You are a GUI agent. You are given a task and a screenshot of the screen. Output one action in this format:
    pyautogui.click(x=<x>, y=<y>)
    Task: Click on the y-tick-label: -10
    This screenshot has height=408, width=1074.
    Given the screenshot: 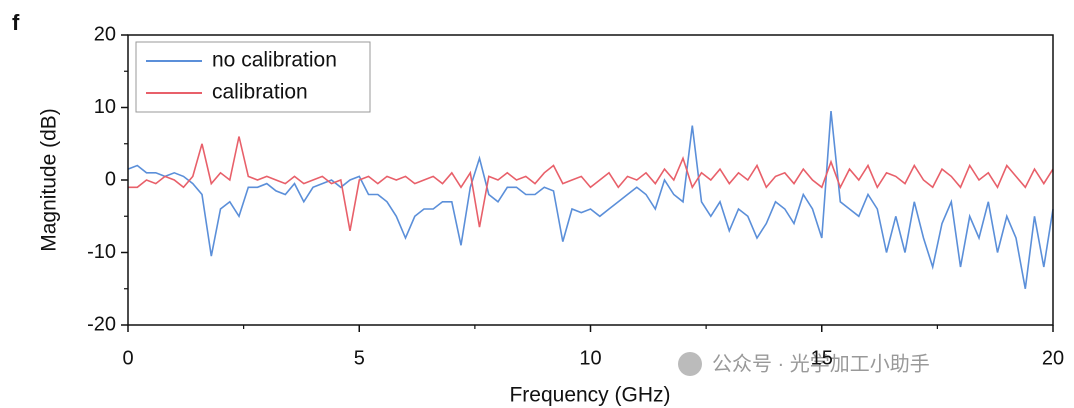 What is the action you would take?
    pyautogui.click(x=101, y=252)
    